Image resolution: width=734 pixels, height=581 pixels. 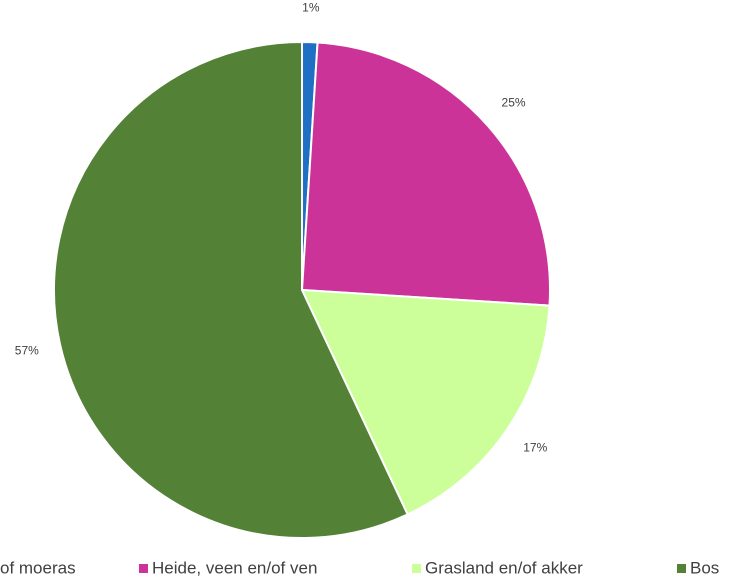 I want to click on data-label: 25%, so click(x=514, y=103).